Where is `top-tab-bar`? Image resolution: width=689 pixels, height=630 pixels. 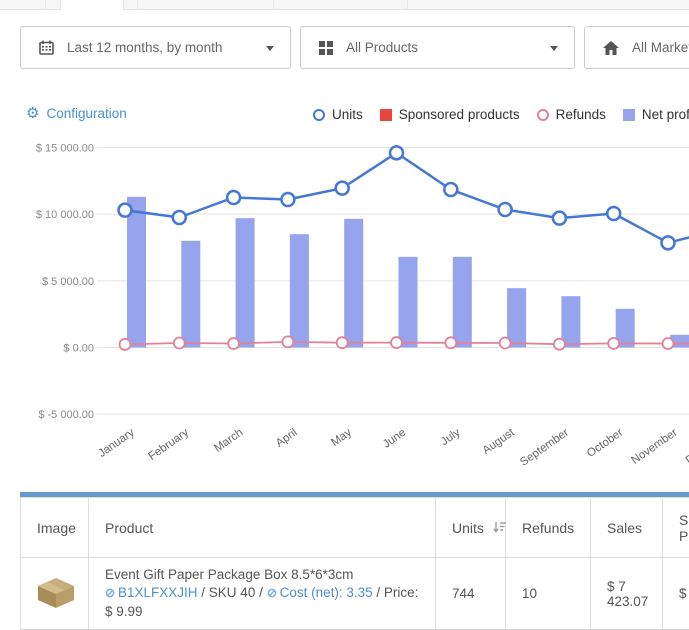 top-tab-bar is located at coordinates (344, 5).